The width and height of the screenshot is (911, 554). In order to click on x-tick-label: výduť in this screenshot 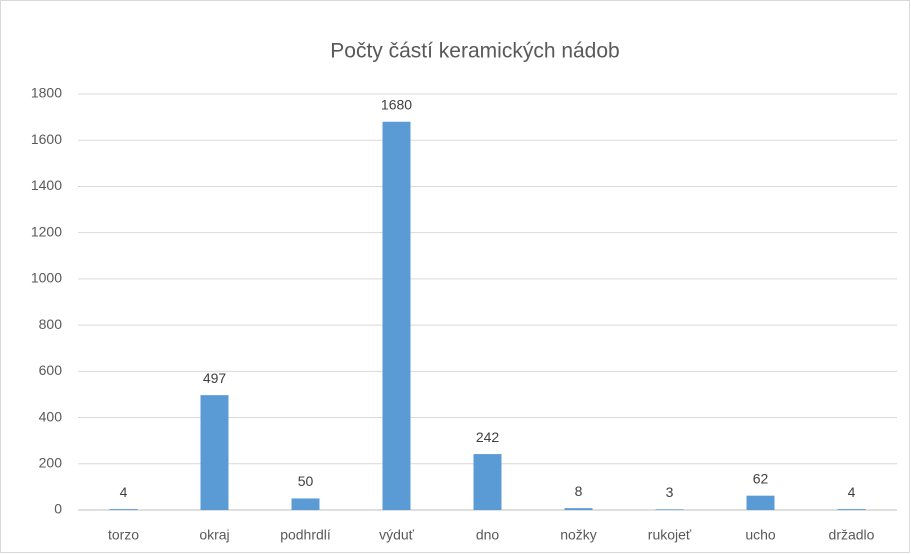, I will do `click(397, 535)`.